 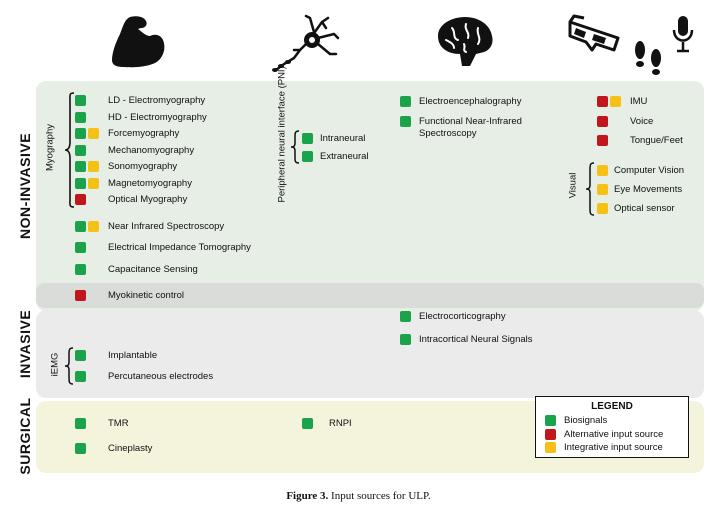 What do you see at coordinates (50, 147) in the screenshot?
I see `group-label-myography: Myography` at bounding box center [50, 147].